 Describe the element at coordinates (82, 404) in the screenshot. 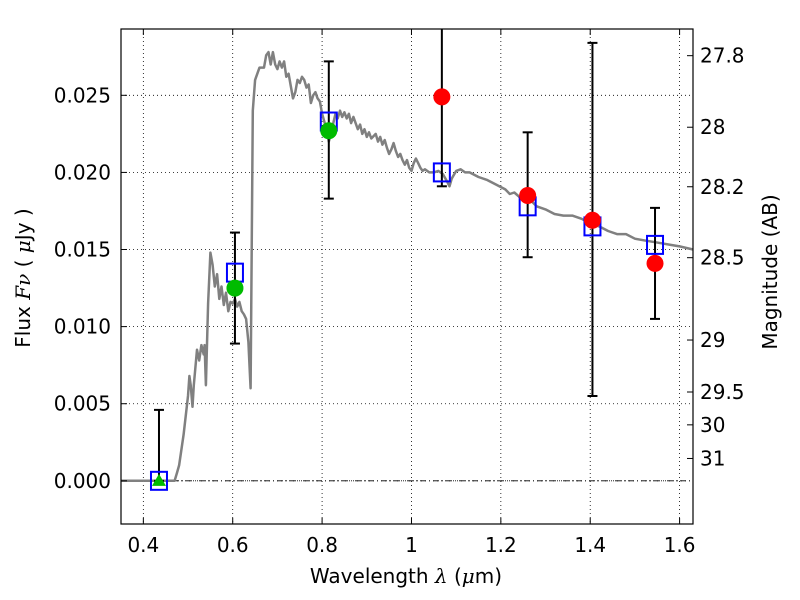

I see `y-tick-label: 0.005` at that location.